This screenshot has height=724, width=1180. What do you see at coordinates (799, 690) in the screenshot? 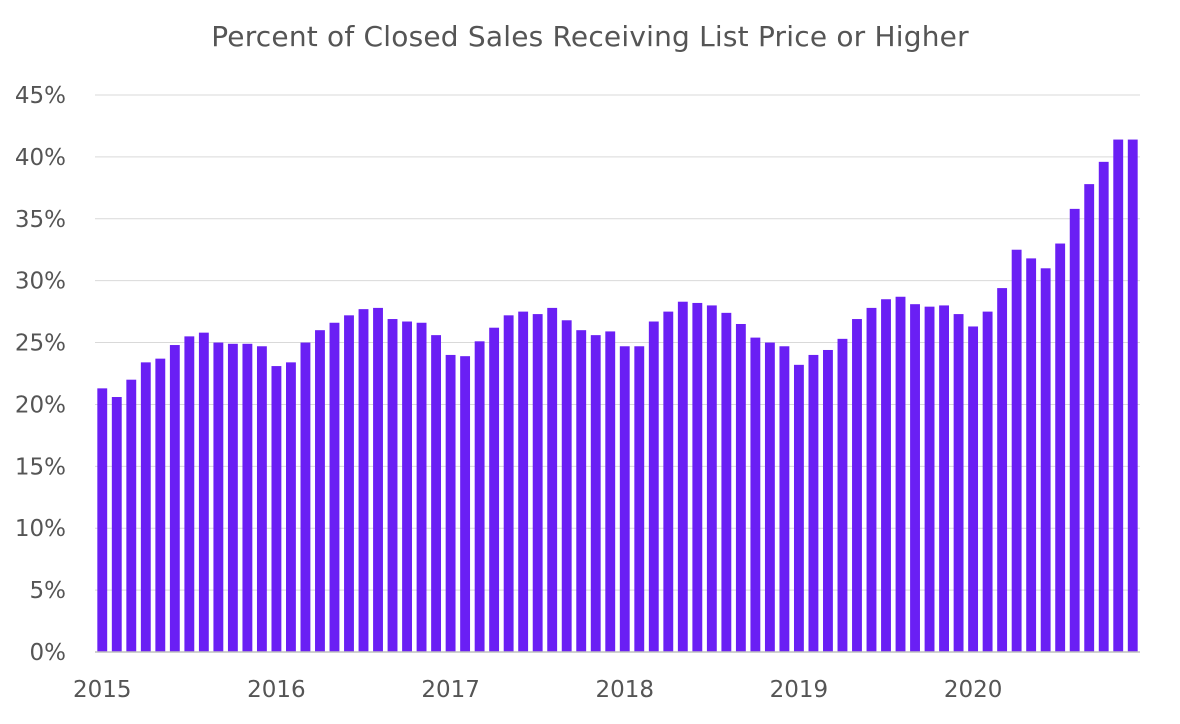
I see `x-tick-label: 2019` at bounding box center [799, 690].